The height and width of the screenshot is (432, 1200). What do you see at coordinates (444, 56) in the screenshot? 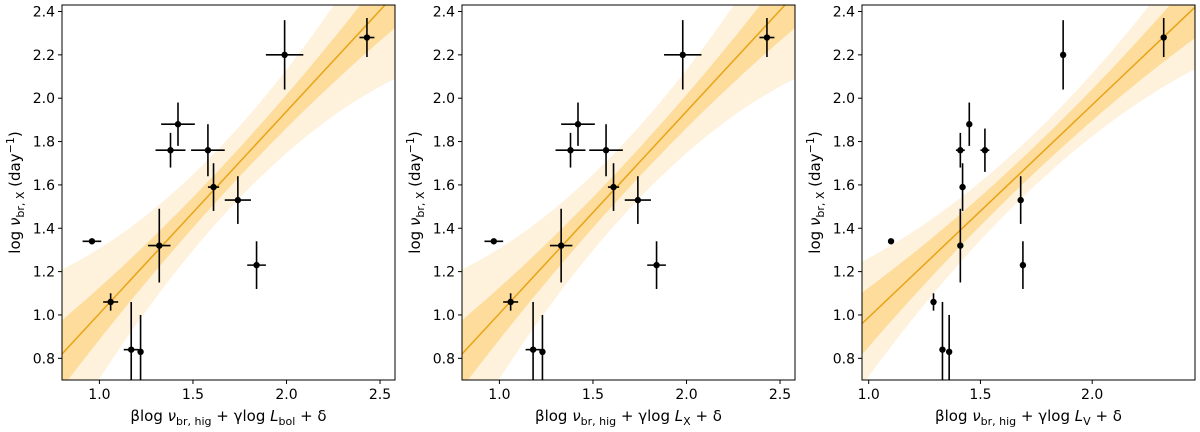
I see `y-tick-label: 2.2` at bounding box center [444, 56].